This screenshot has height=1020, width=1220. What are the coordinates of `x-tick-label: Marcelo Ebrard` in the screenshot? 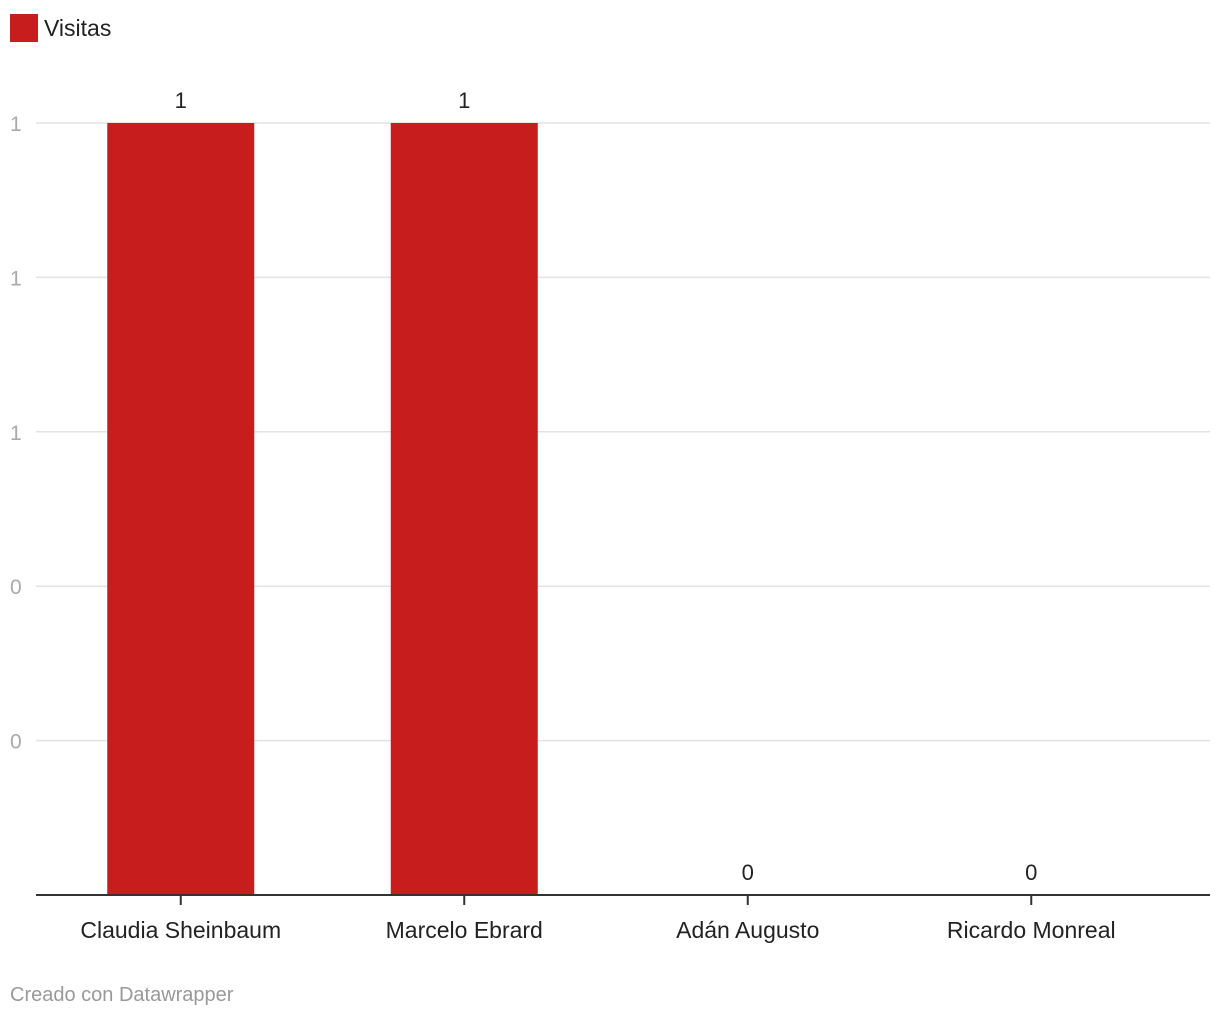 It's located at (464, 930).